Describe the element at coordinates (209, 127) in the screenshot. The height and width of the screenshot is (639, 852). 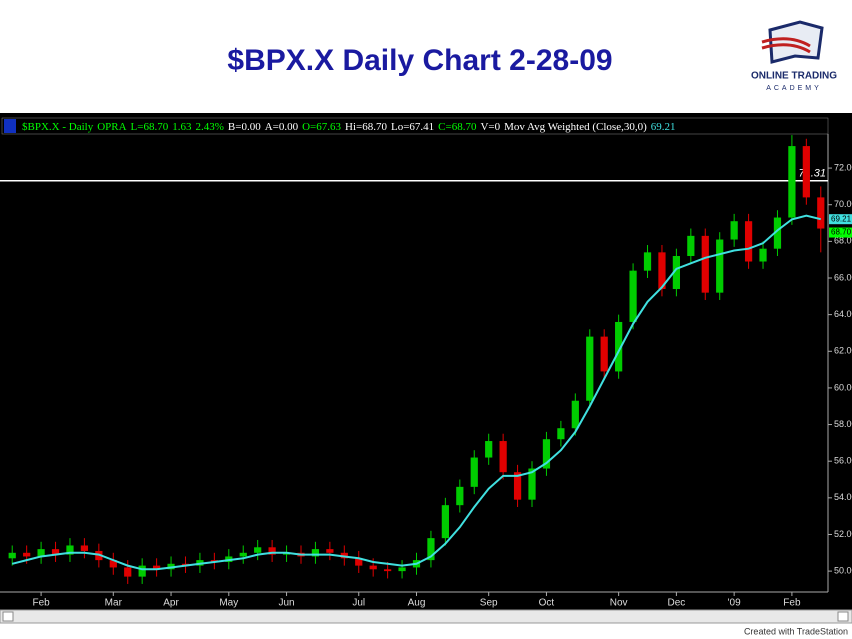
I see `header-segment: 2.43%` at that location.